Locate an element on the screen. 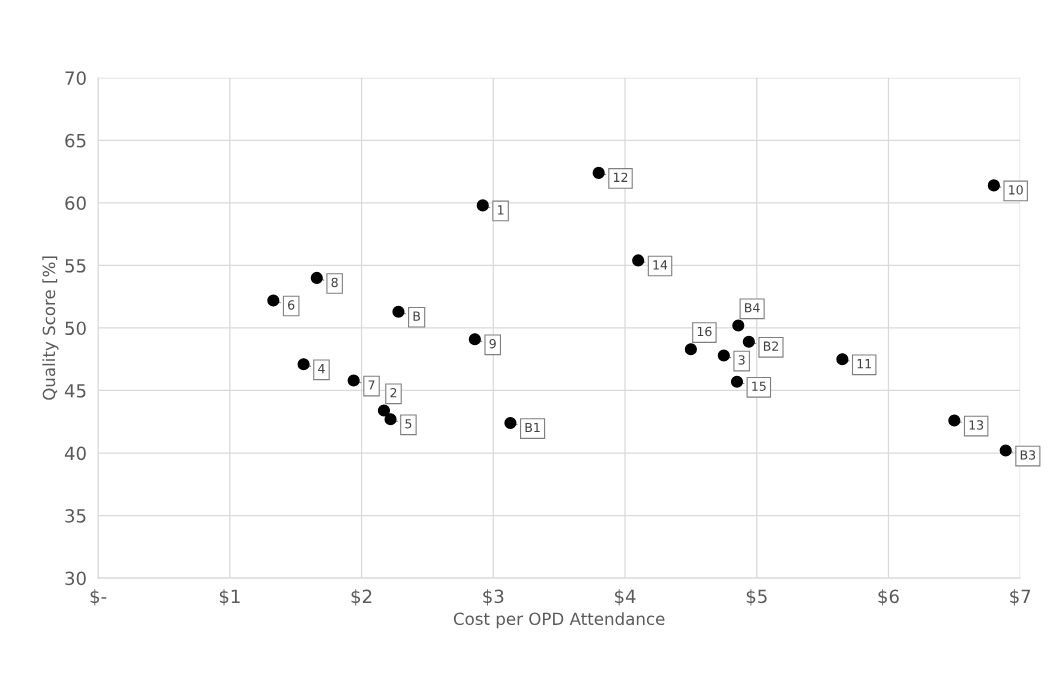 This screenshot has width=1055, height=689. annotation: B2 is located at coordinates (770, 346).